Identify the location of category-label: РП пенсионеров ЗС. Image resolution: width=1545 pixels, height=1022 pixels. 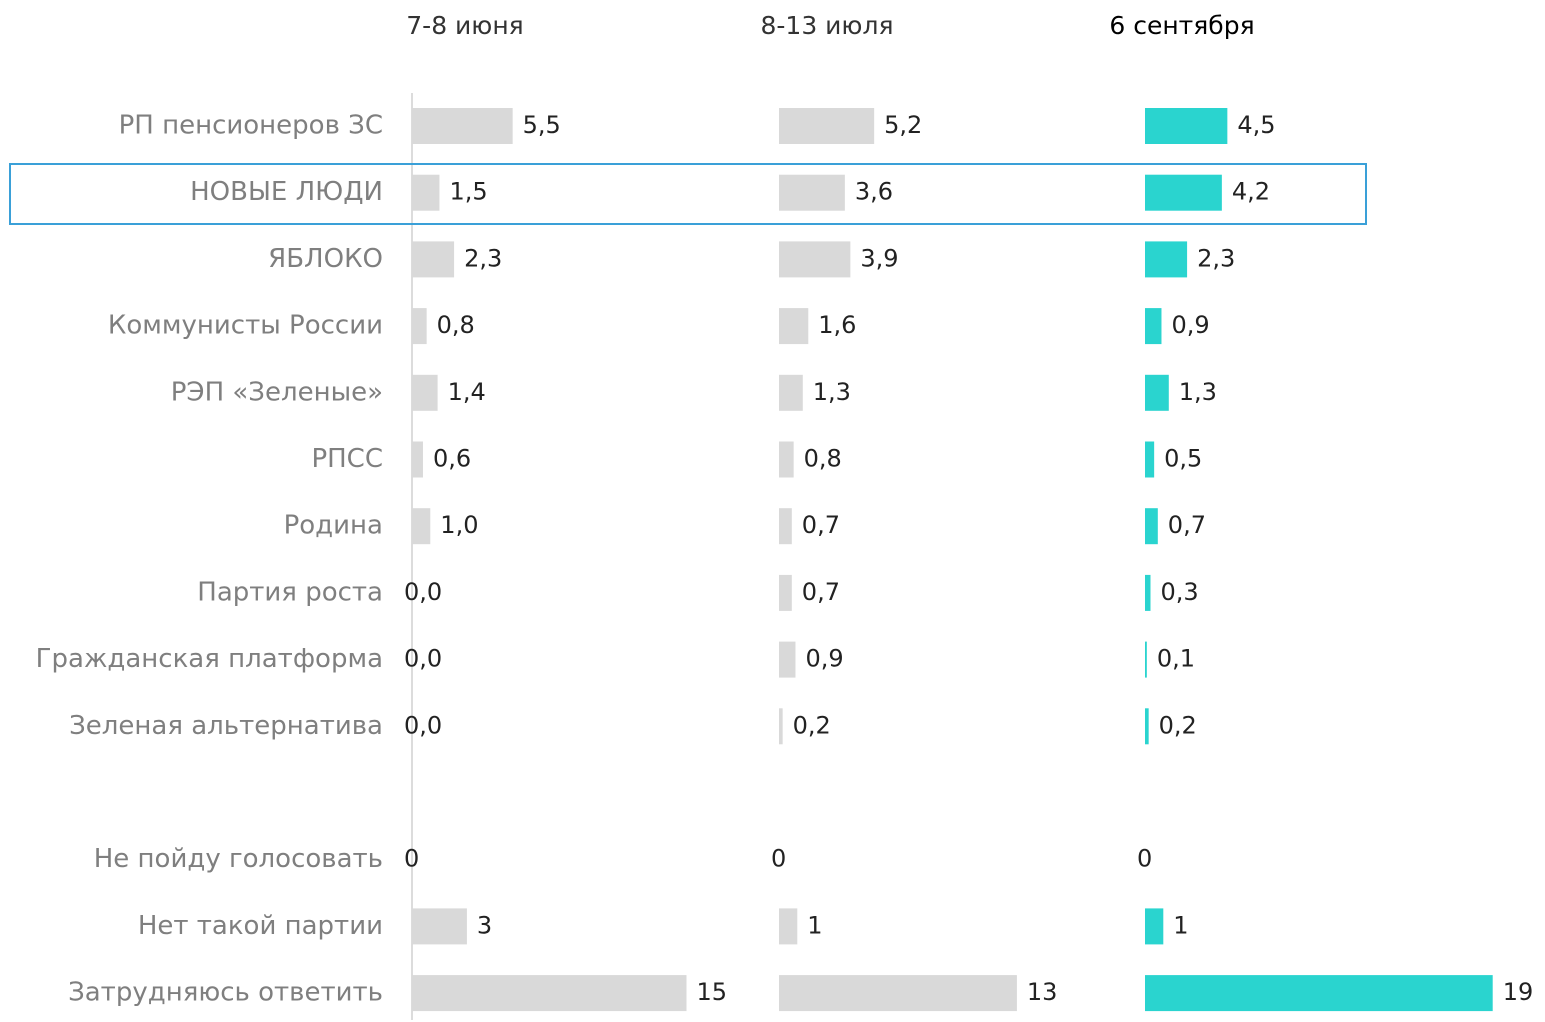
(251, 126).